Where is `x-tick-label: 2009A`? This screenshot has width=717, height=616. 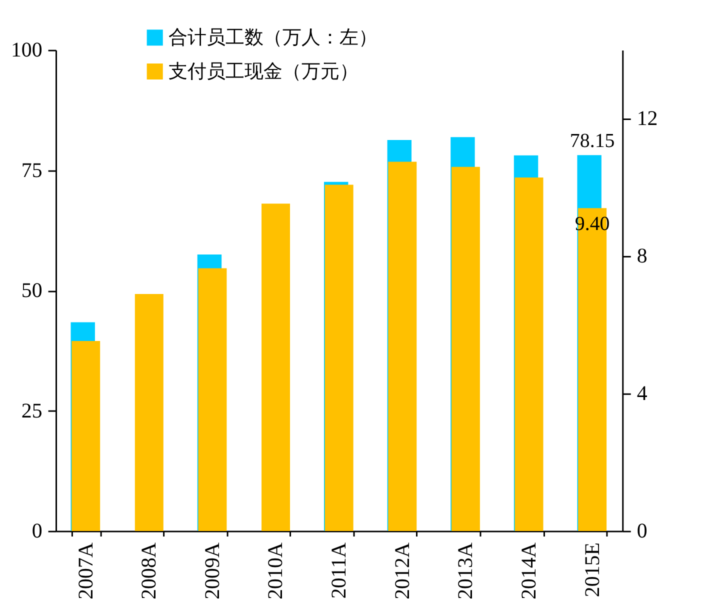
x-tick-label: 2009A is located at coordinates (212, 571).